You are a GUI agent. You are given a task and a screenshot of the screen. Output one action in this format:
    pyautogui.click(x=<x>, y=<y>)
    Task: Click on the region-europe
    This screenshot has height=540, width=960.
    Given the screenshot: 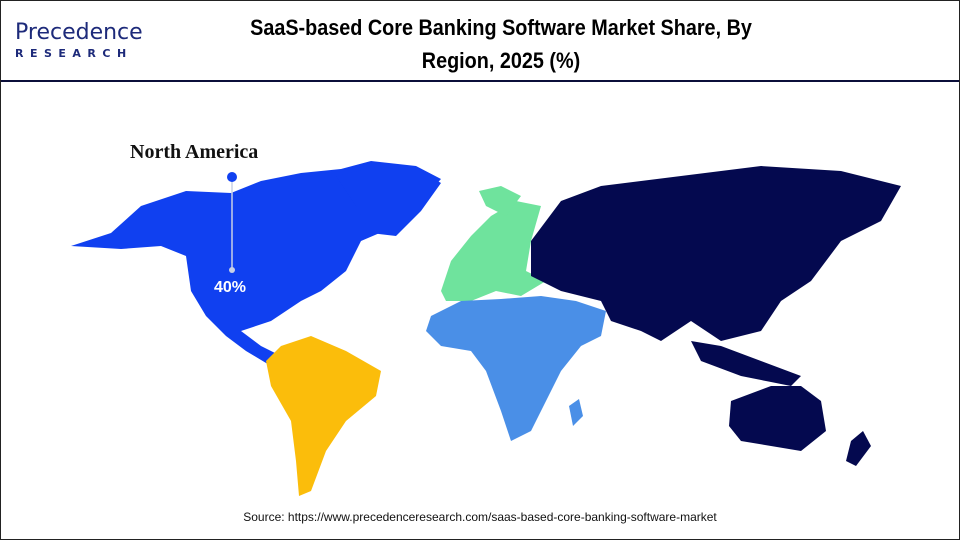 What is the action you would take?
    pyautogui.click(x=493, y=251)
    